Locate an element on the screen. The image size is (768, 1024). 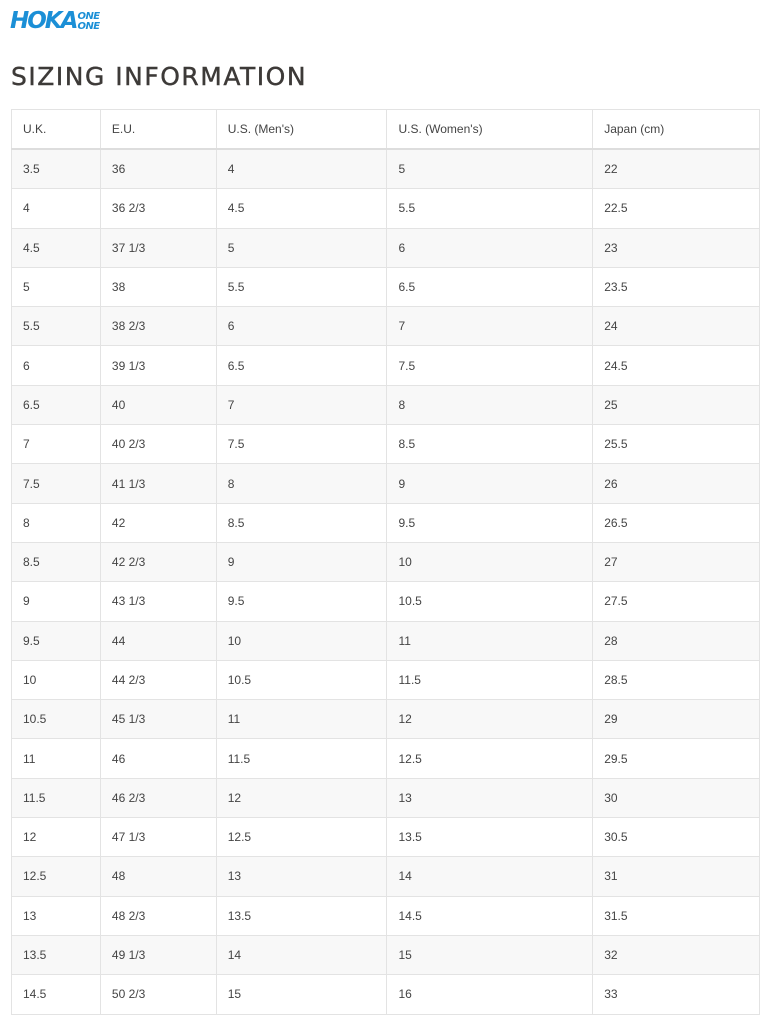
cell-us-mens: 4 is located at coordinates (301, 169).